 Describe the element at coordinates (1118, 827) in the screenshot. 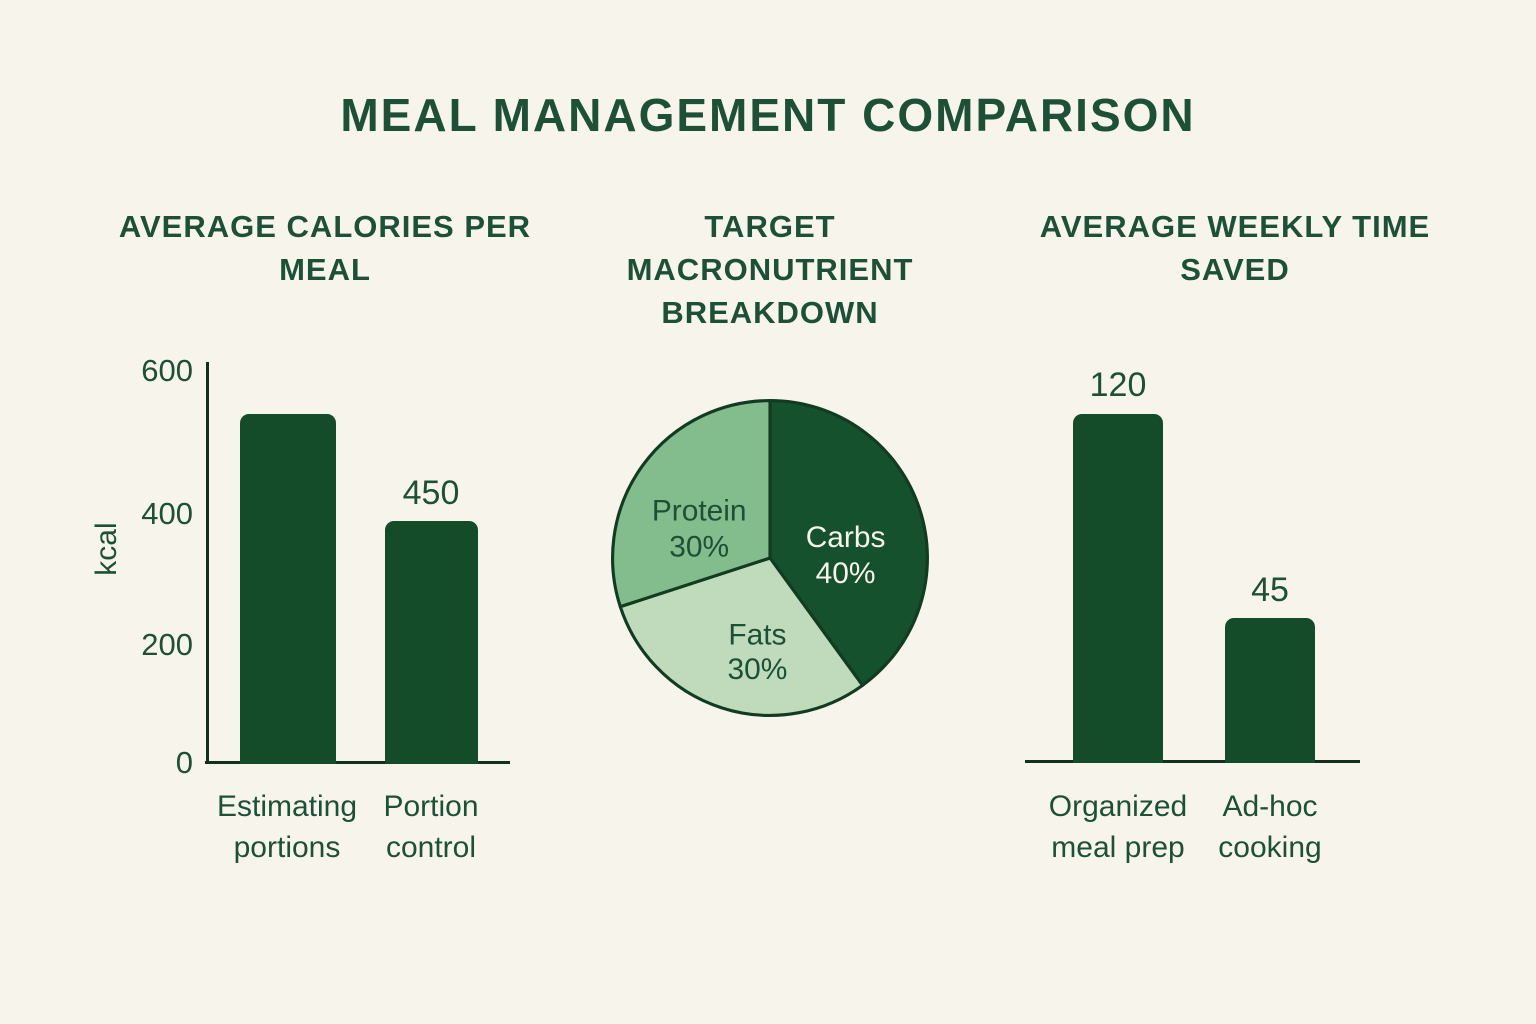

I see `category-label-organized-meal-prep: Organized meal prep` at that location.